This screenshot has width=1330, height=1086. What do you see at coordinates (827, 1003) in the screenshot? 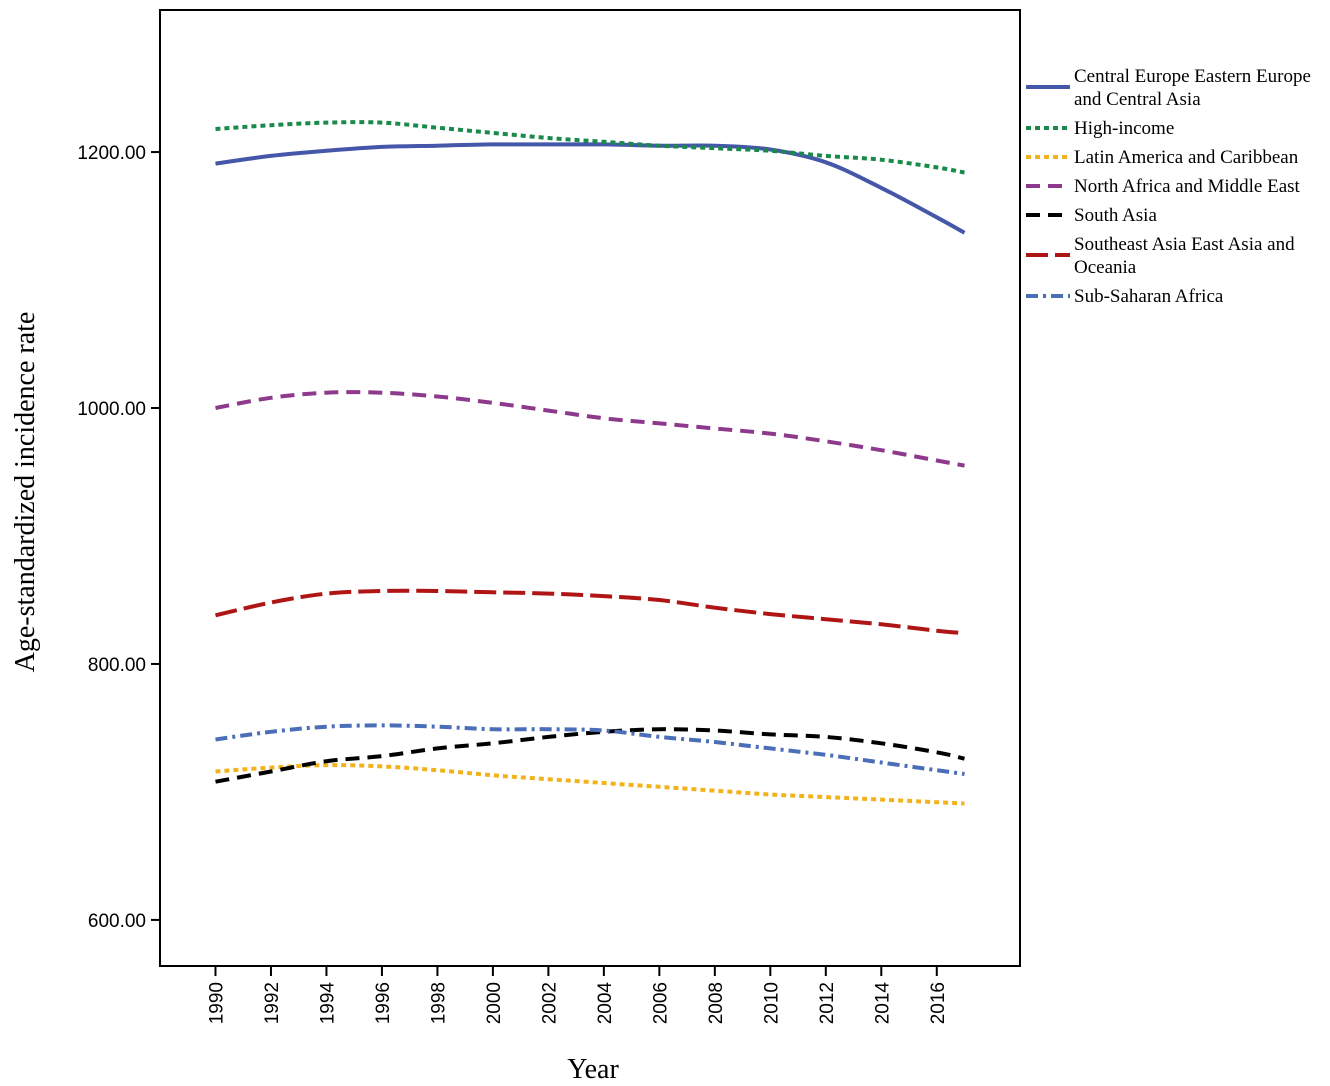
I see `x-tick-label: 2012` at bounding box center [827, 1003].